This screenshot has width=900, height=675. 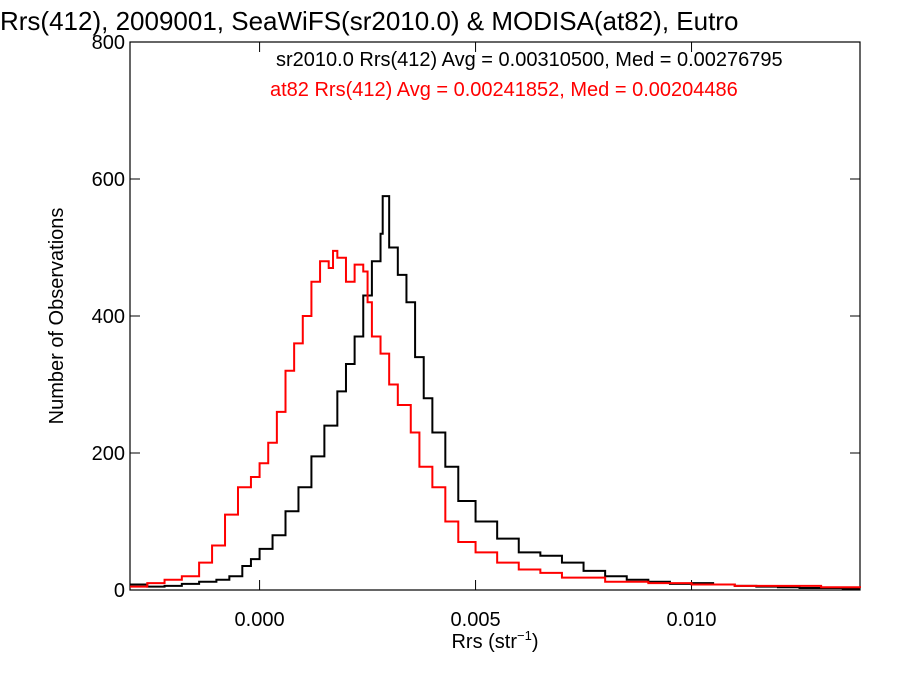 What do you see at coordinates (535, 642) in the screenshot?
I see `x-axis-label-close: )` at bounding box center [535, 642].